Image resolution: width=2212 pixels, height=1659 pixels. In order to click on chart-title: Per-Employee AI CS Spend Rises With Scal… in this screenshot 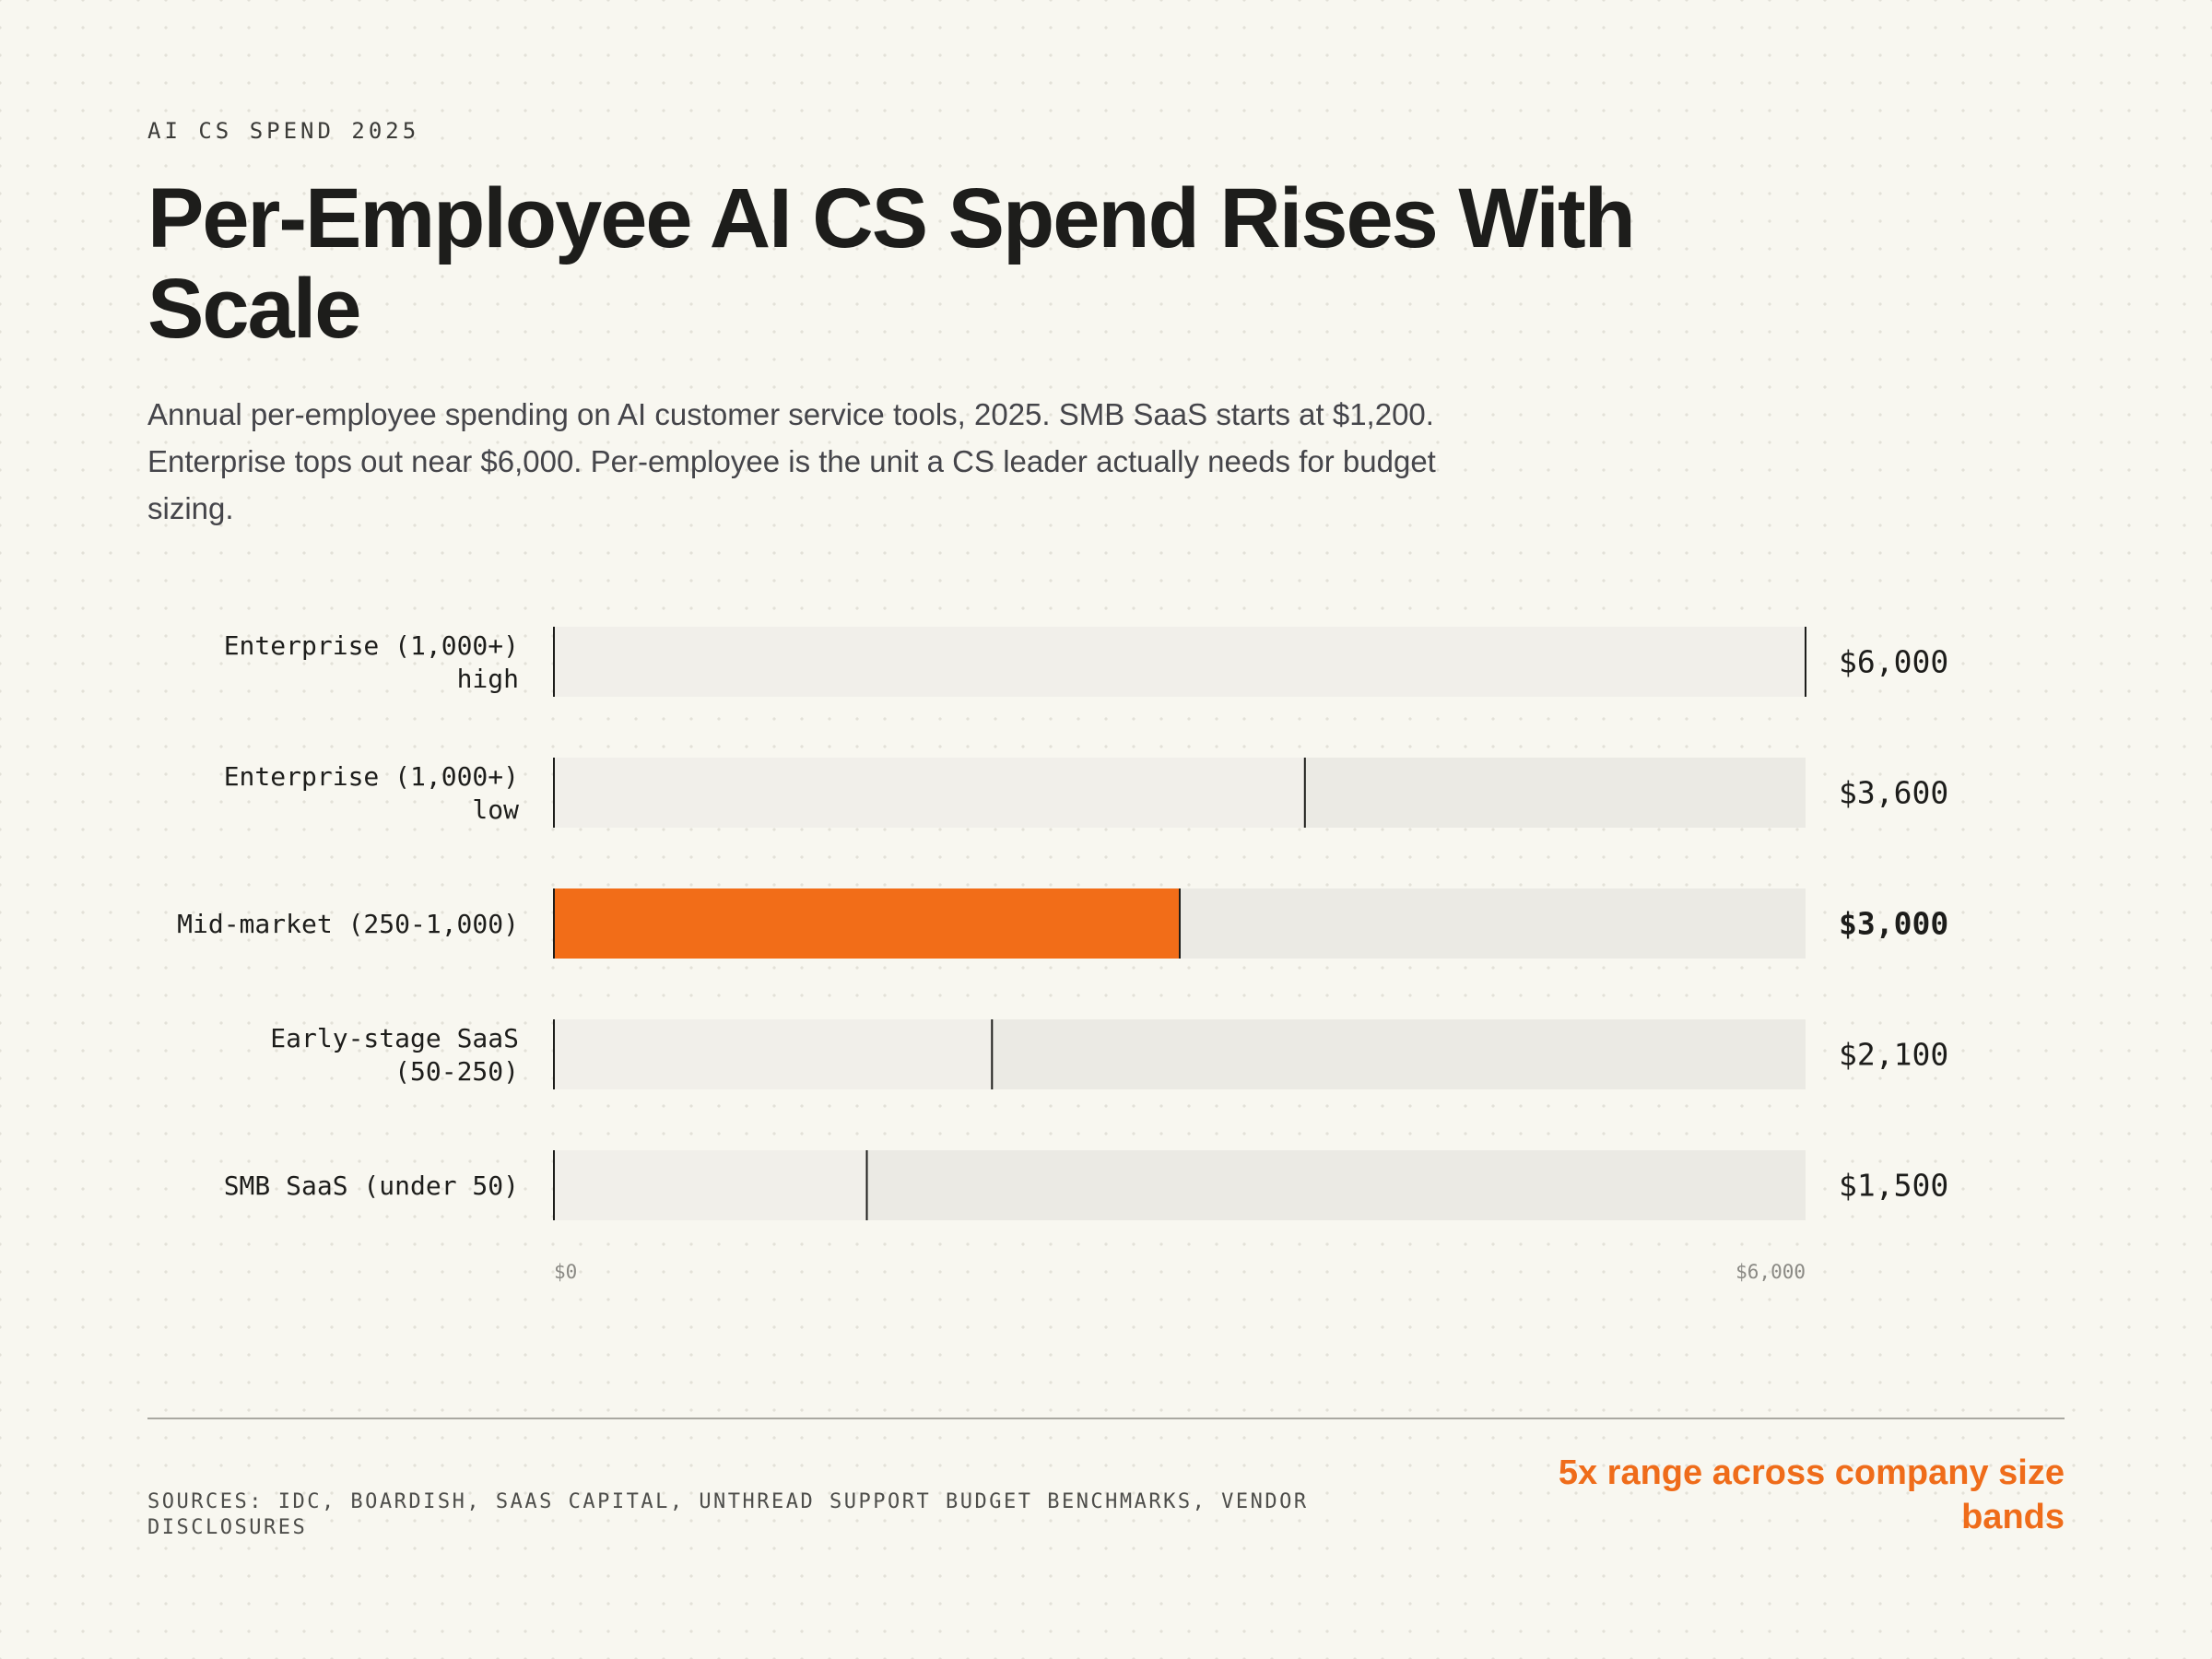, I will do `click(891, 263)`.